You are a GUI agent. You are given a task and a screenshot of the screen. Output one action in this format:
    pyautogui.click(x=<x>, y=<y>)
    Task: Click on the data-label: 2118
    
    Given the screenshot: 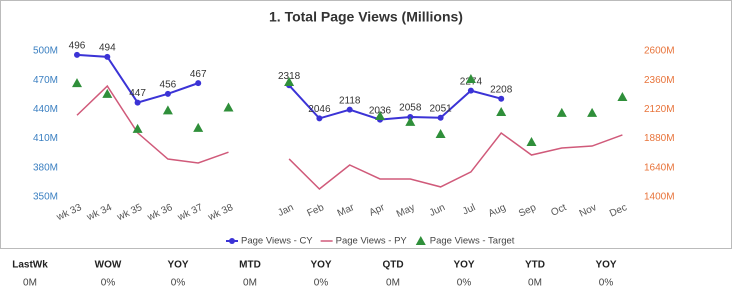 What is the action you would take?
    pyautogui.click(x=350, y=100)
    